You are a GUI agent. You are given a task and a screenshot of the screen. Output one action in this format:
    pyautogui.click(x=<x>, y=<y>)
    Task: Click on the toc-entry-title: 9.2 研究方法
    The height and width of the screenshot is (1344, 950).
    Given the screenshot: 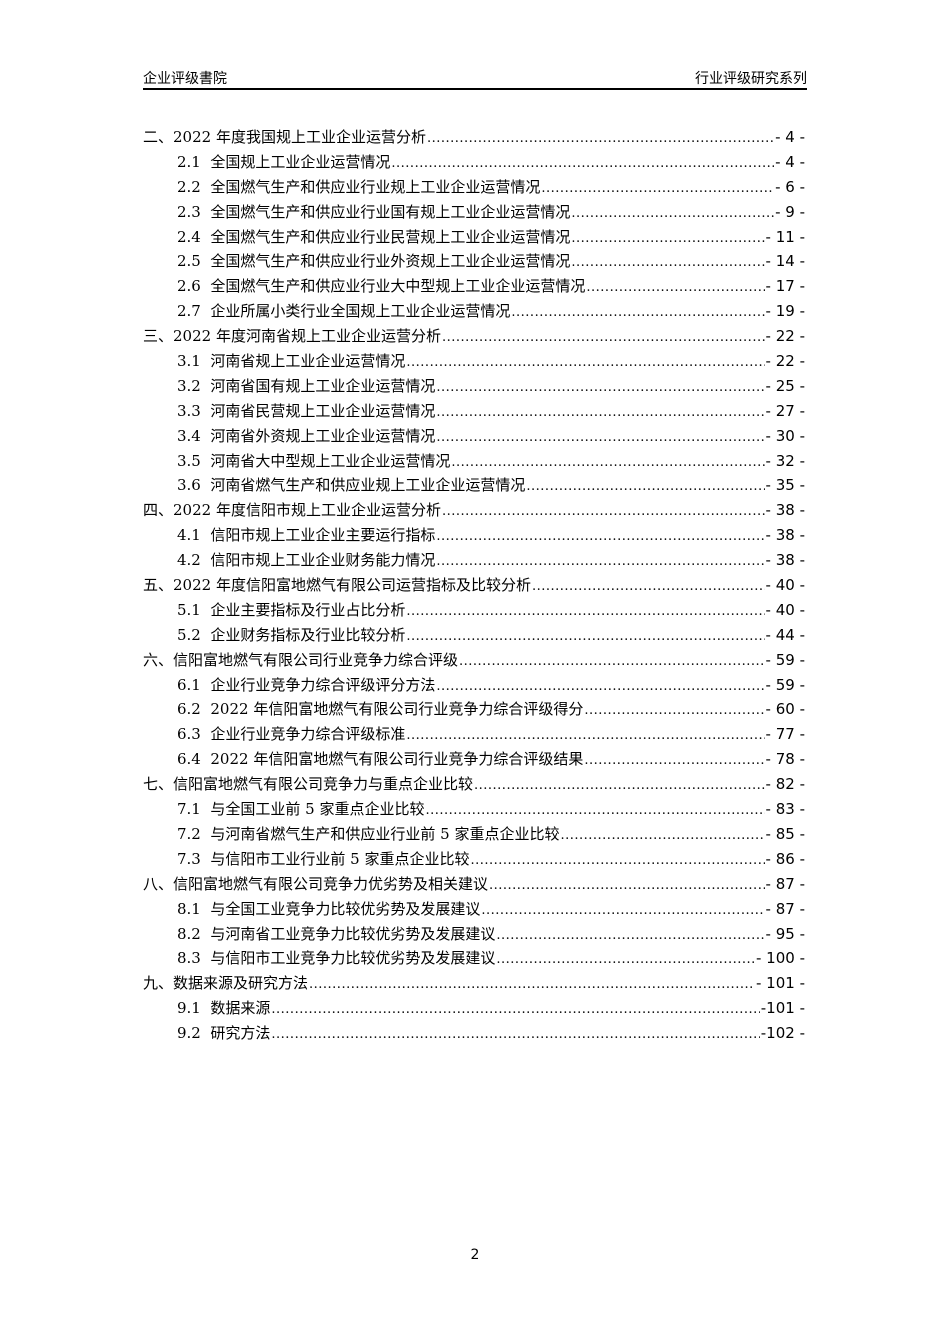 What is the action you would take?
    pyautogui.click(x=224, y=1033)
    